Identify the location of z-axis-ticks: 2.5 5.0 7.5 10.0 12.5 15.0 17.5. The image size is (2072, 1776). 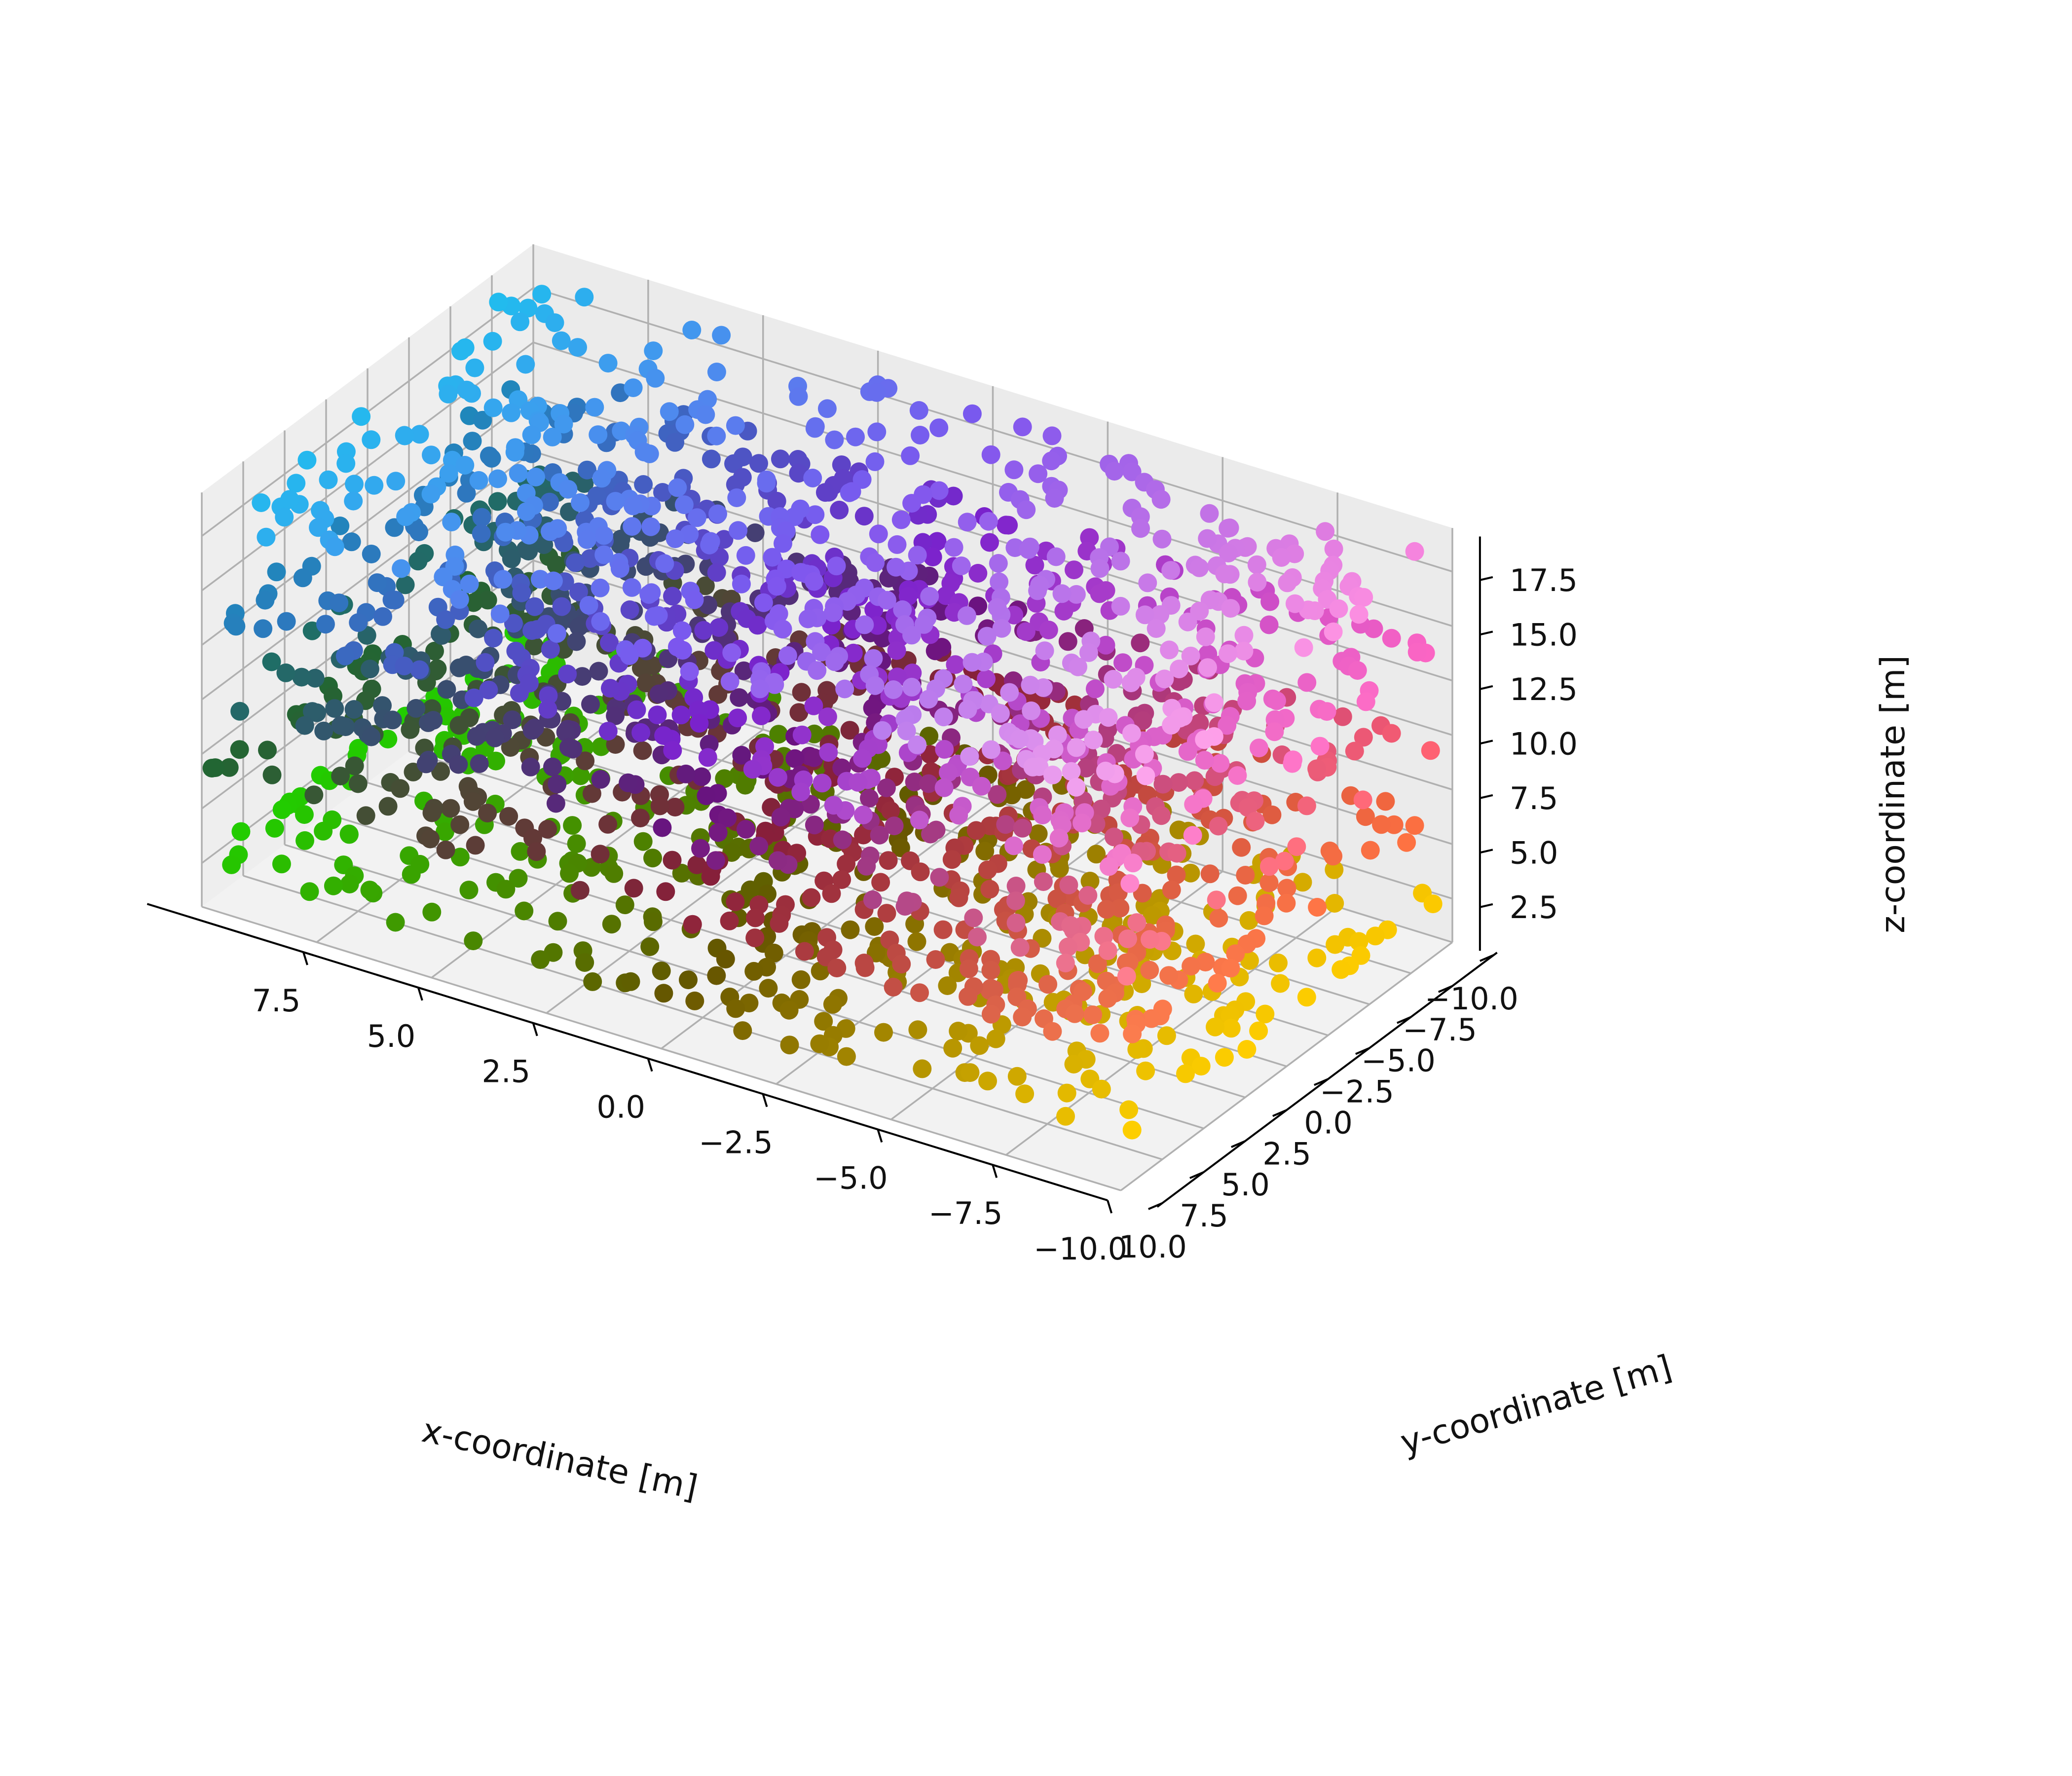
(1529, 744).